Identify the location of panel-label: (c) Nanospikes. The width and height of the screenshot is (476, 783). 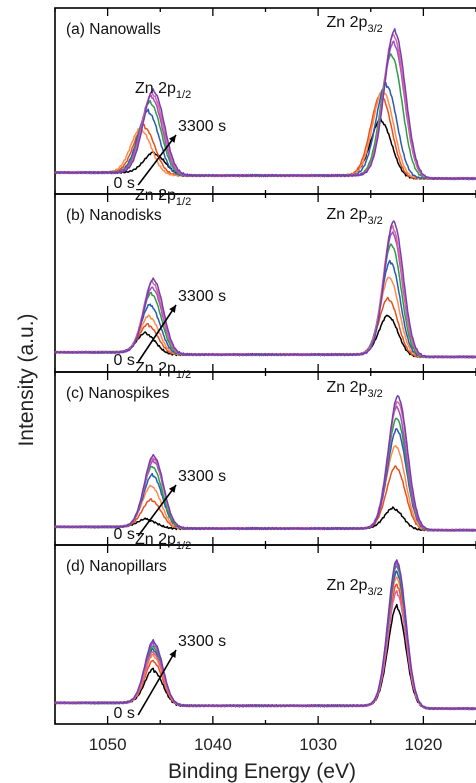
(118, 393).